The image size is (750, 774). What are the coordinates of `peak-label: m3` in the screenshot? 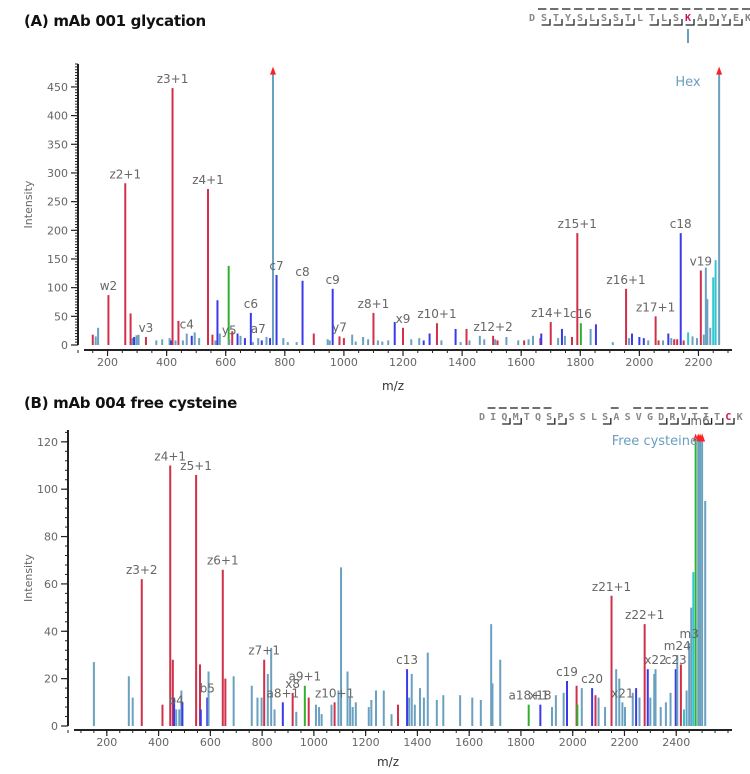 It's located at (689, 634).